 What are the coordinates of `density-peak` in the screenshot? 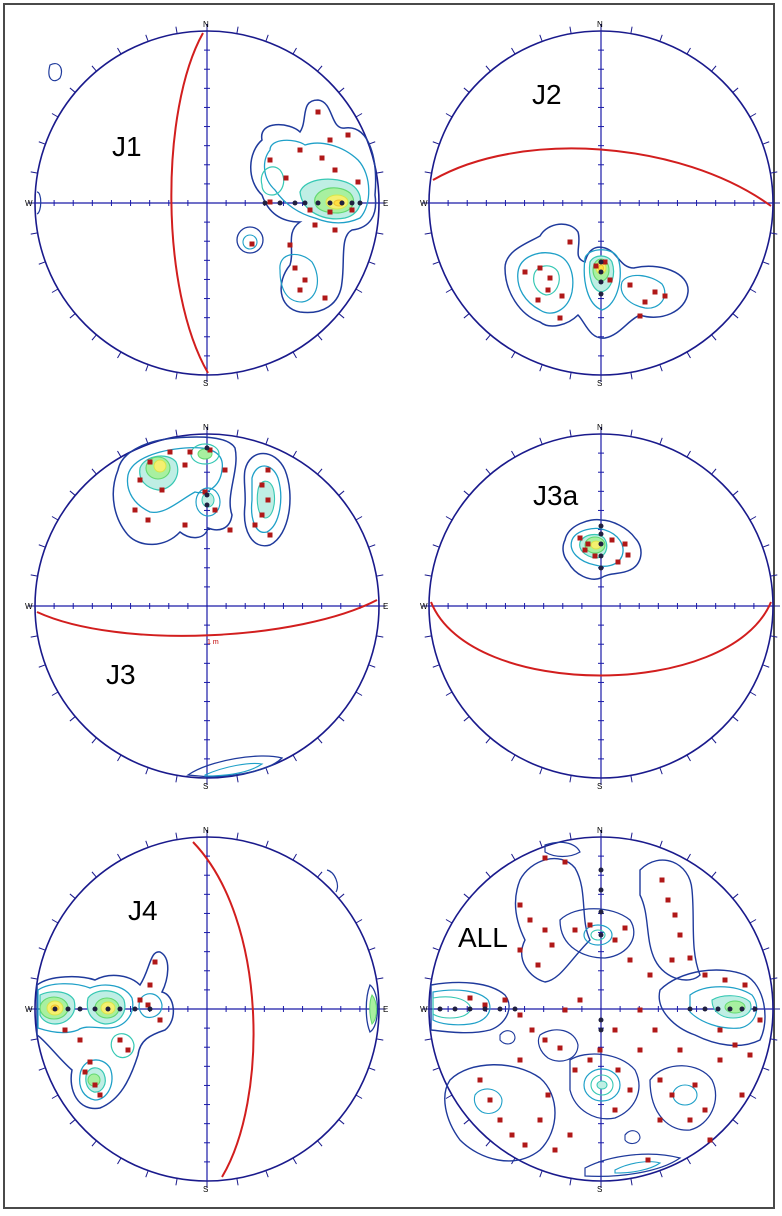 It's located at (160, 466).